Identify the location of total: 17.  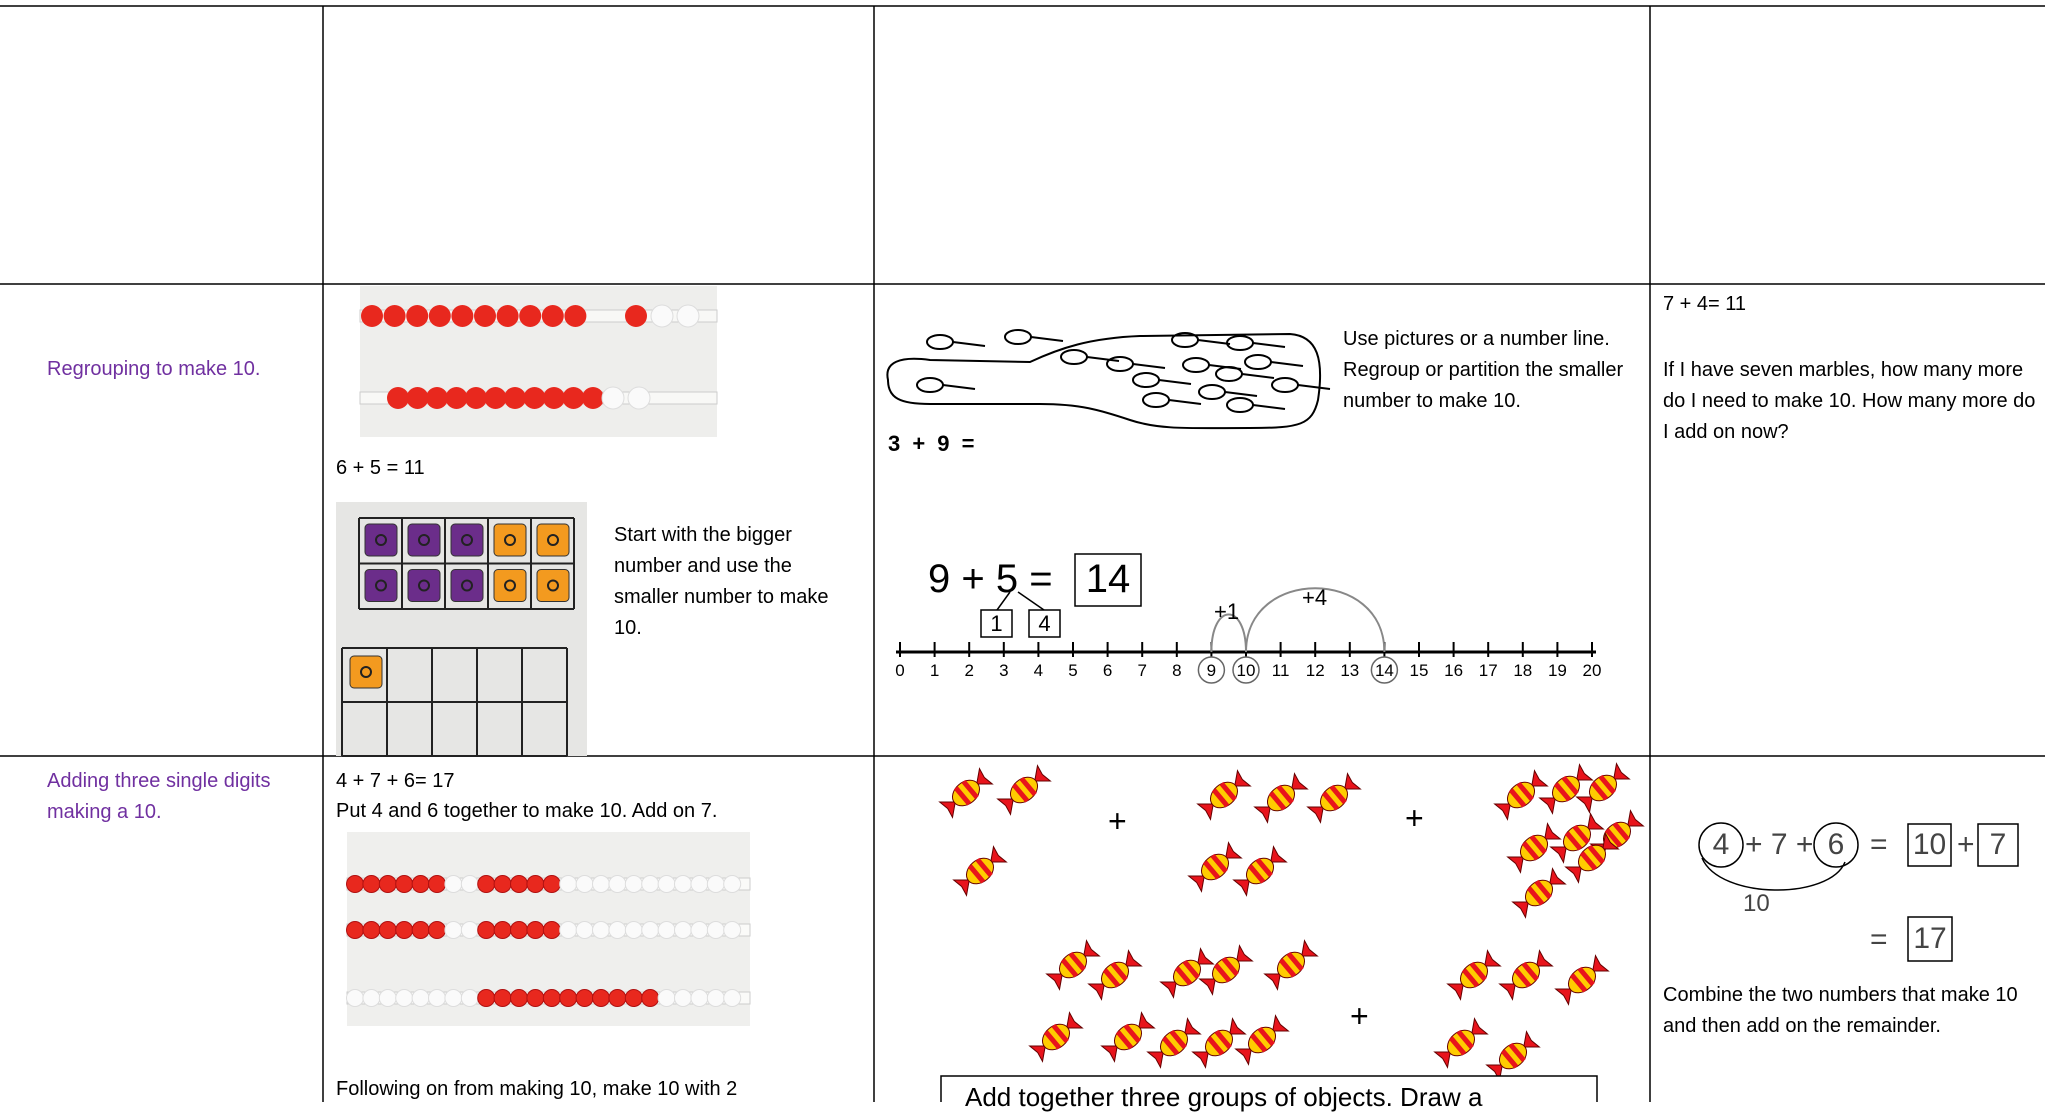
(1930, 938).